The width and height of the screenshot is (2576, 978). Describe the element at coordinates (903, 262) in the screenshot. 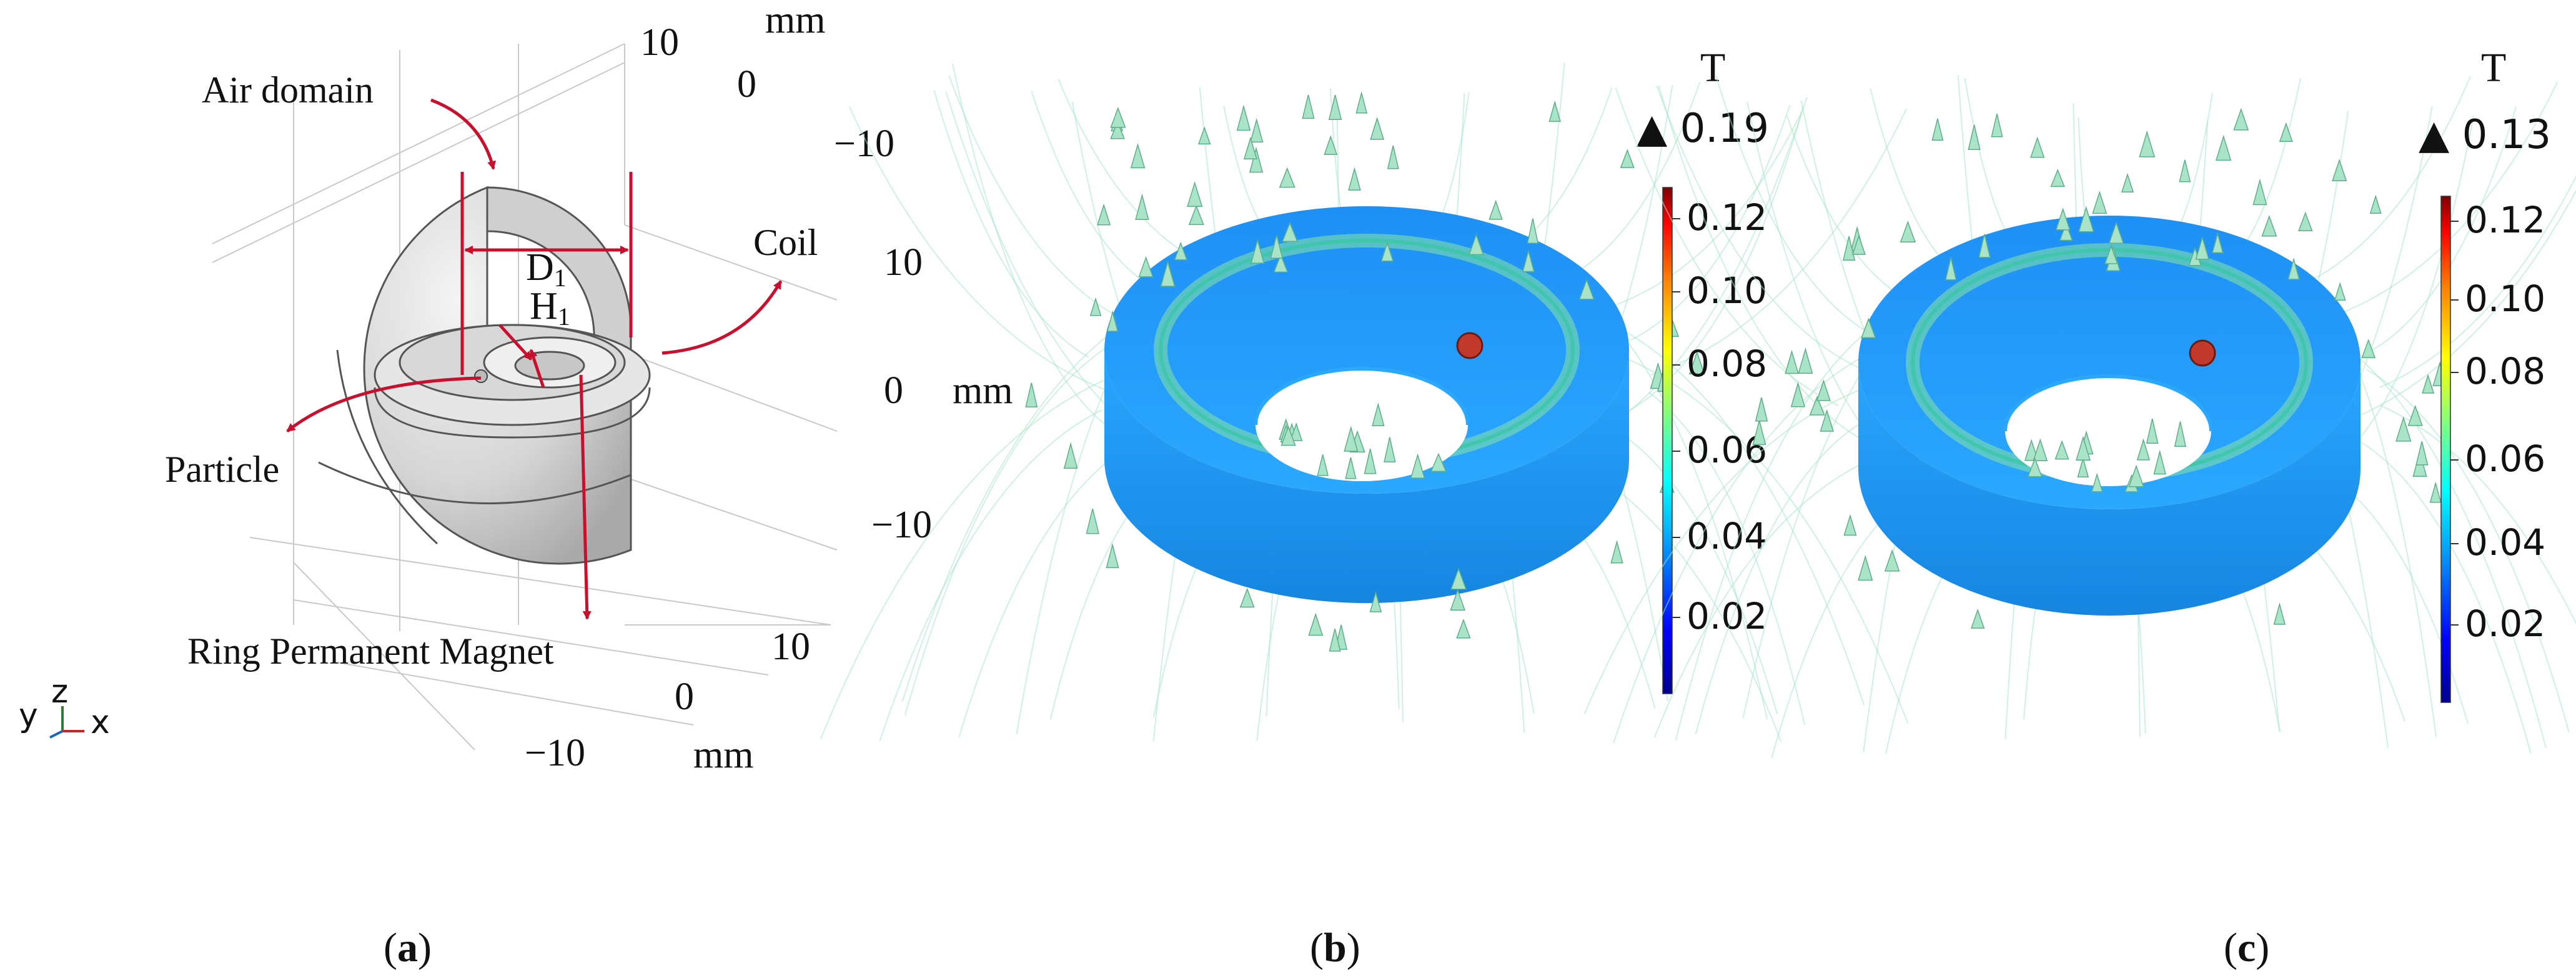

I see `right-tick-10: 10` at that location.